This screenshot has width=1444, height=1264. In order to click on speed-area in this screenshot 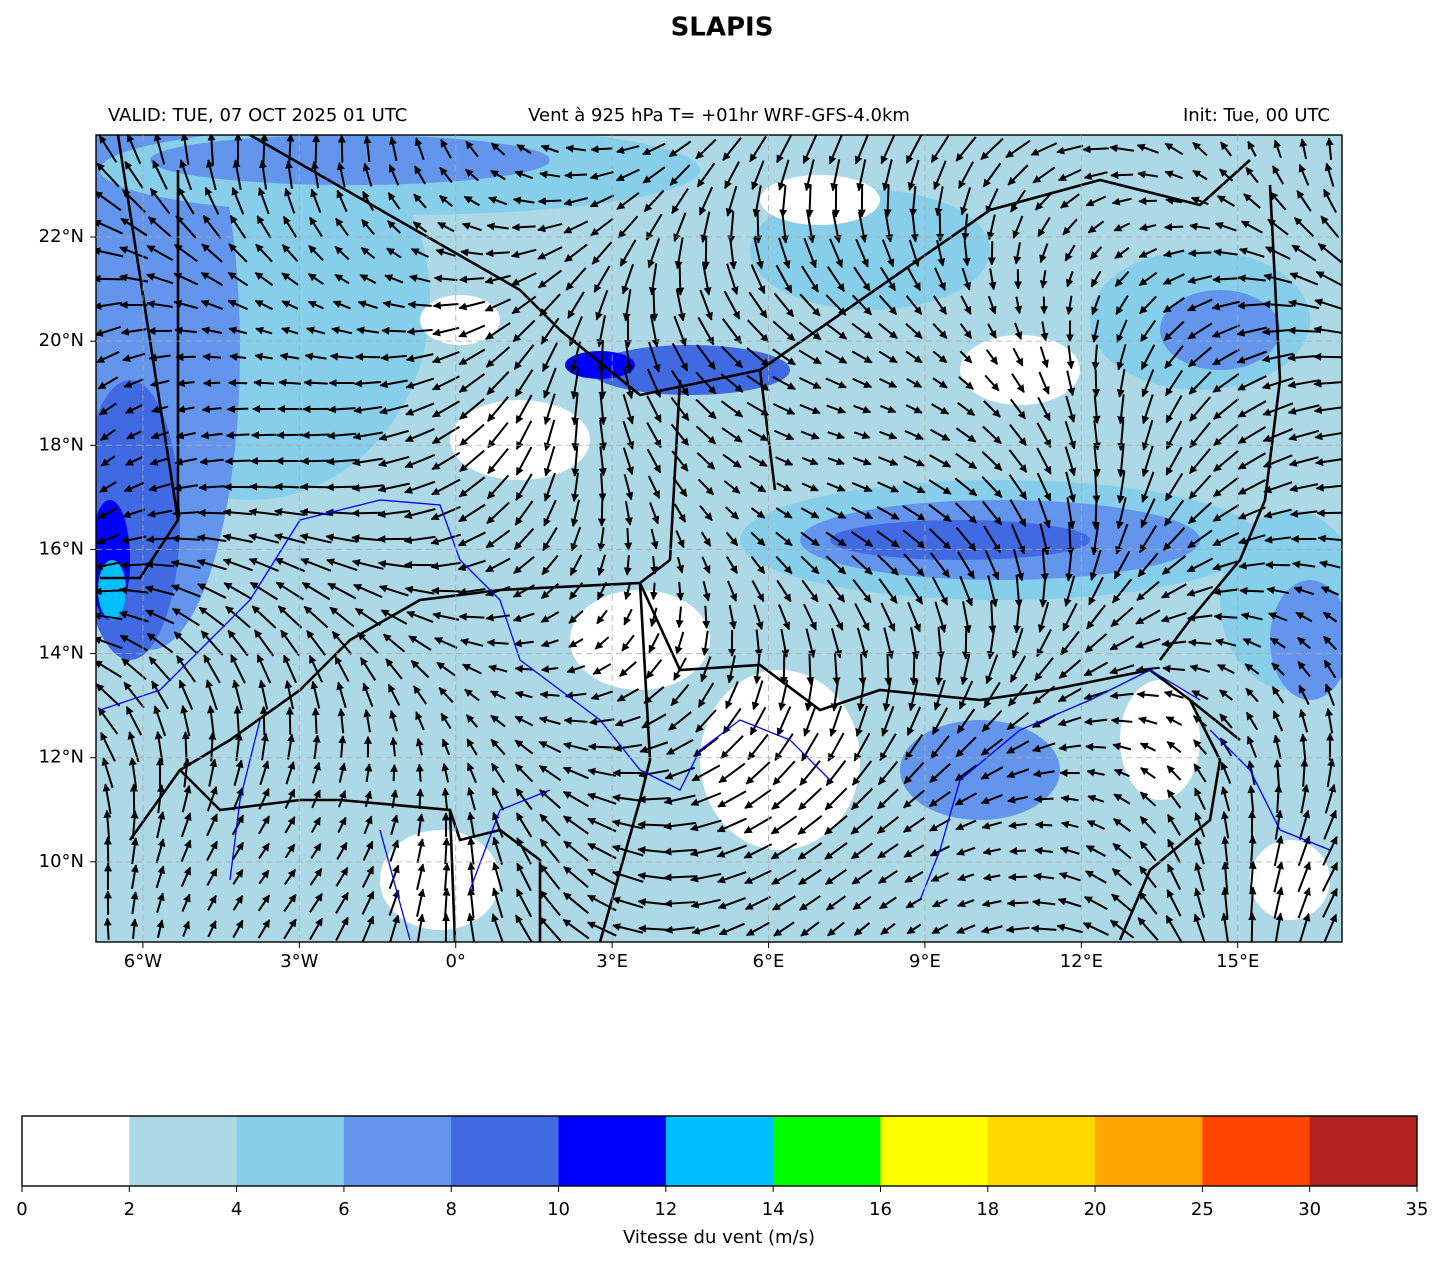, I will do `click(138, 520)`.